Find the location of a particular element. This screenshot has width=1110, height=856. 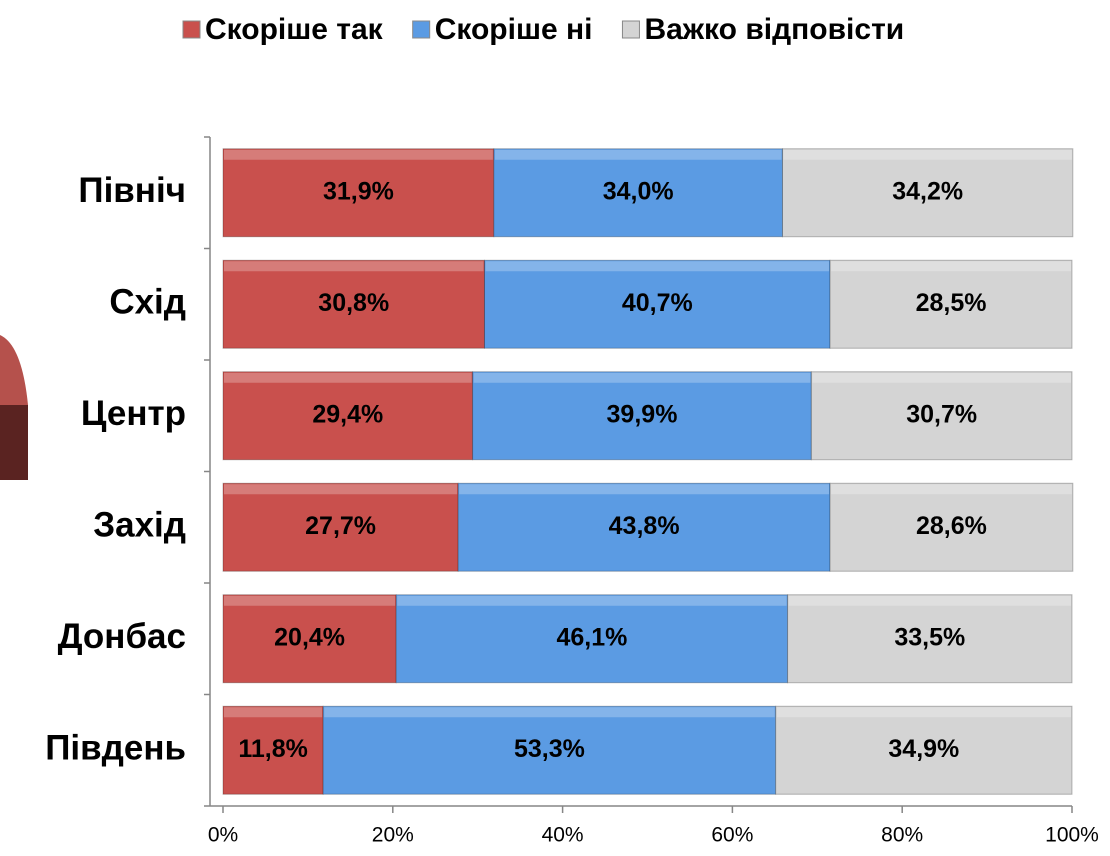

data-label: 31,9% is located at coordinates (358, 191).